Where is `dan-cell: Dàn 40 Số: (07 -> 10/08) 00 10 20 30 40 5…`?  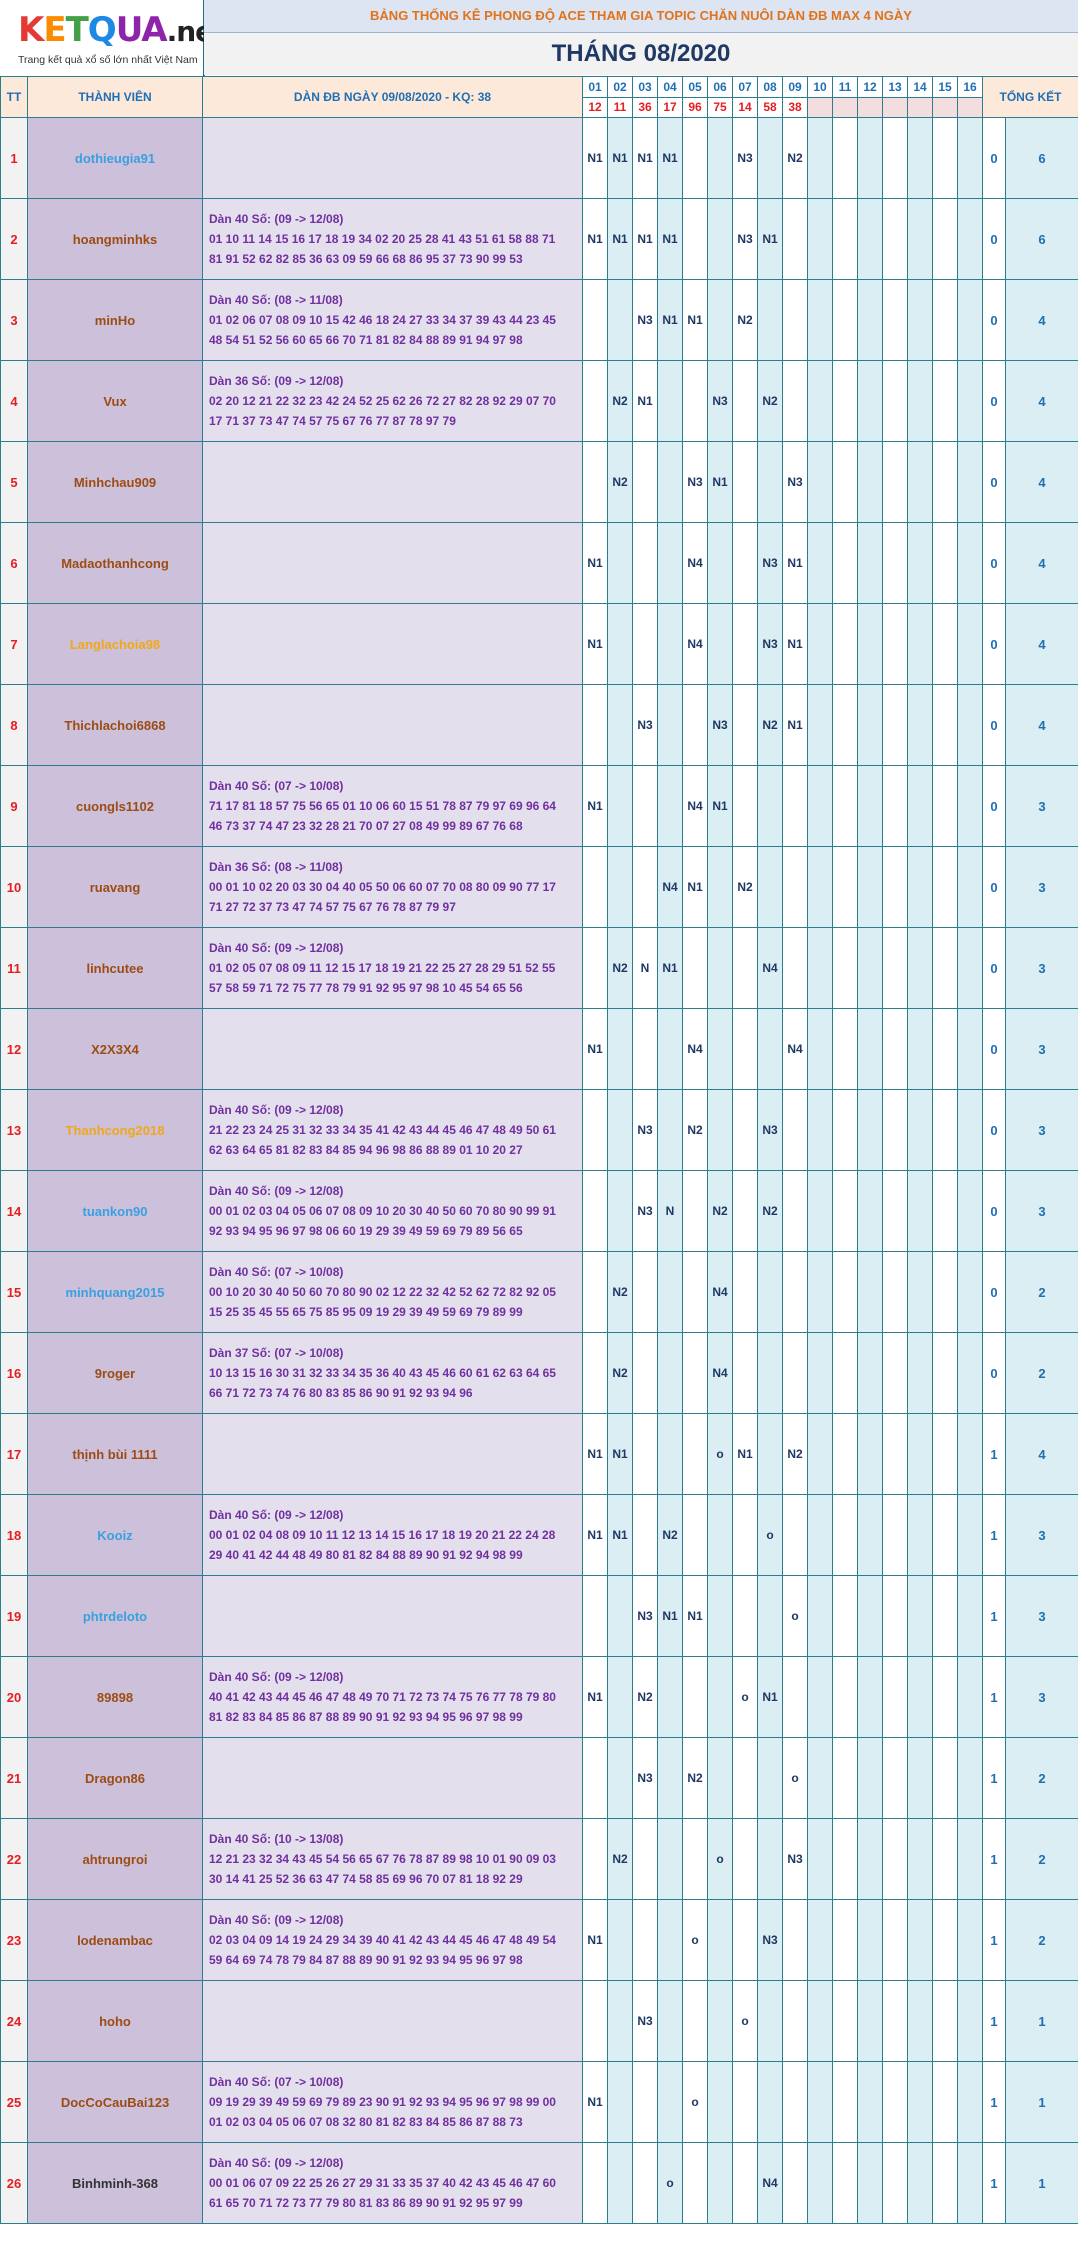
dan-cell: Dàn 40 Số: (07 -> 10/08) 00 10 20 30 40 5… is located at coordinates (392, 1292).